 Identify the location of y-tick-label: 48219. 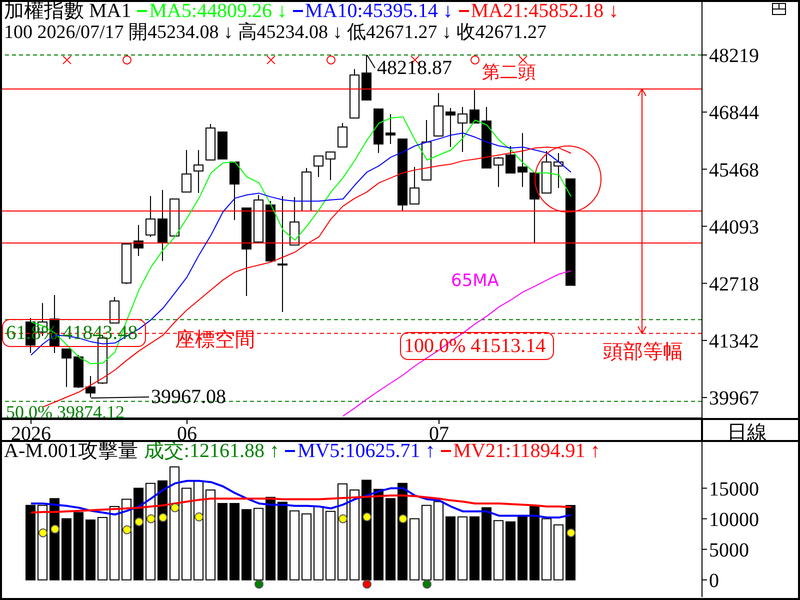
(734, 56).